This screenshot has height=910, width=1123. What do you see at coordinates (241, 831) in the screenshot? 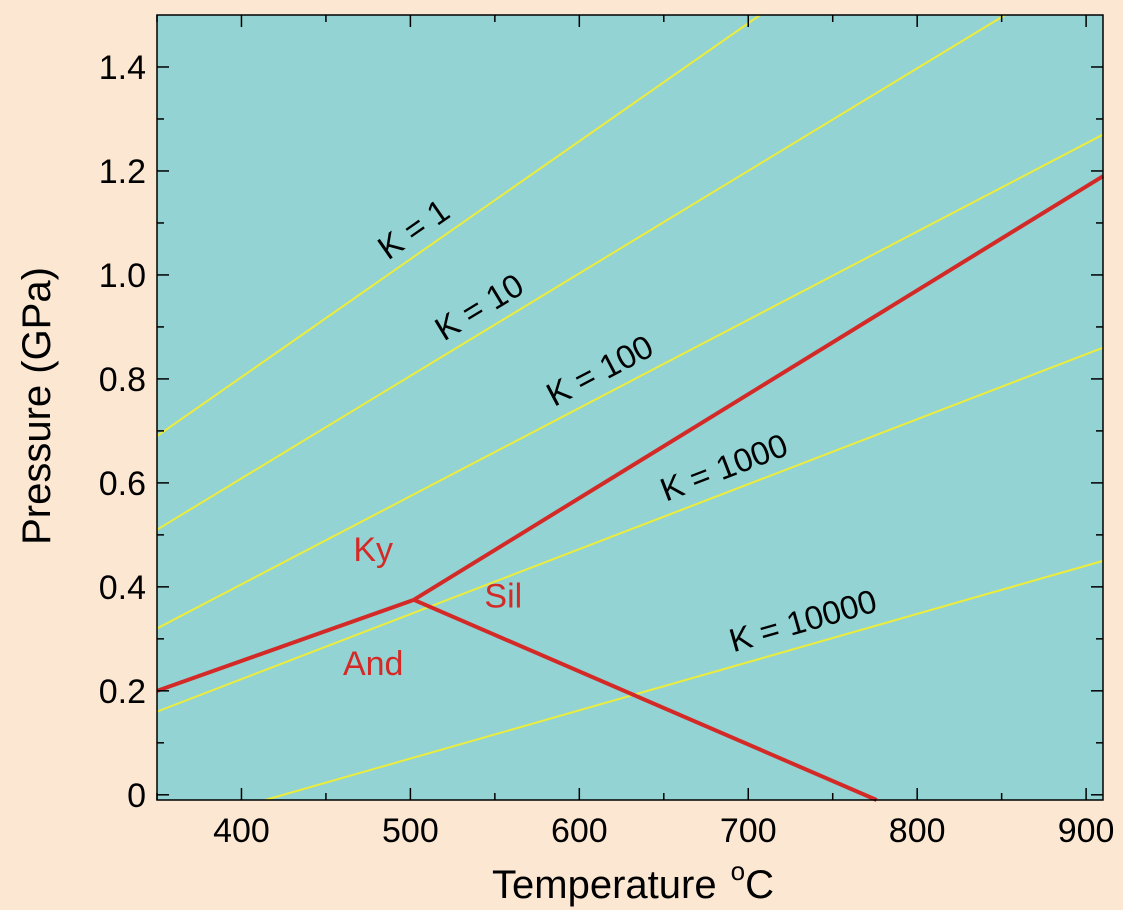
I see `x-tick-label: 400` at bounding box center [241, 831].